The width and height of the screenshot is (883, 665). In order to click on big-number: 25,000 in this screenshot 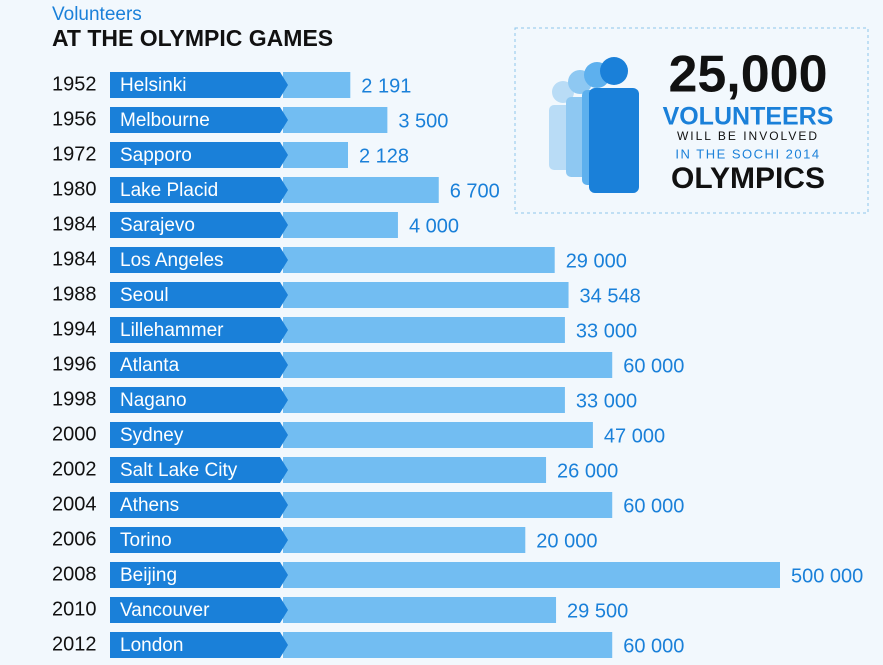, I will do `click(747, 75)`.